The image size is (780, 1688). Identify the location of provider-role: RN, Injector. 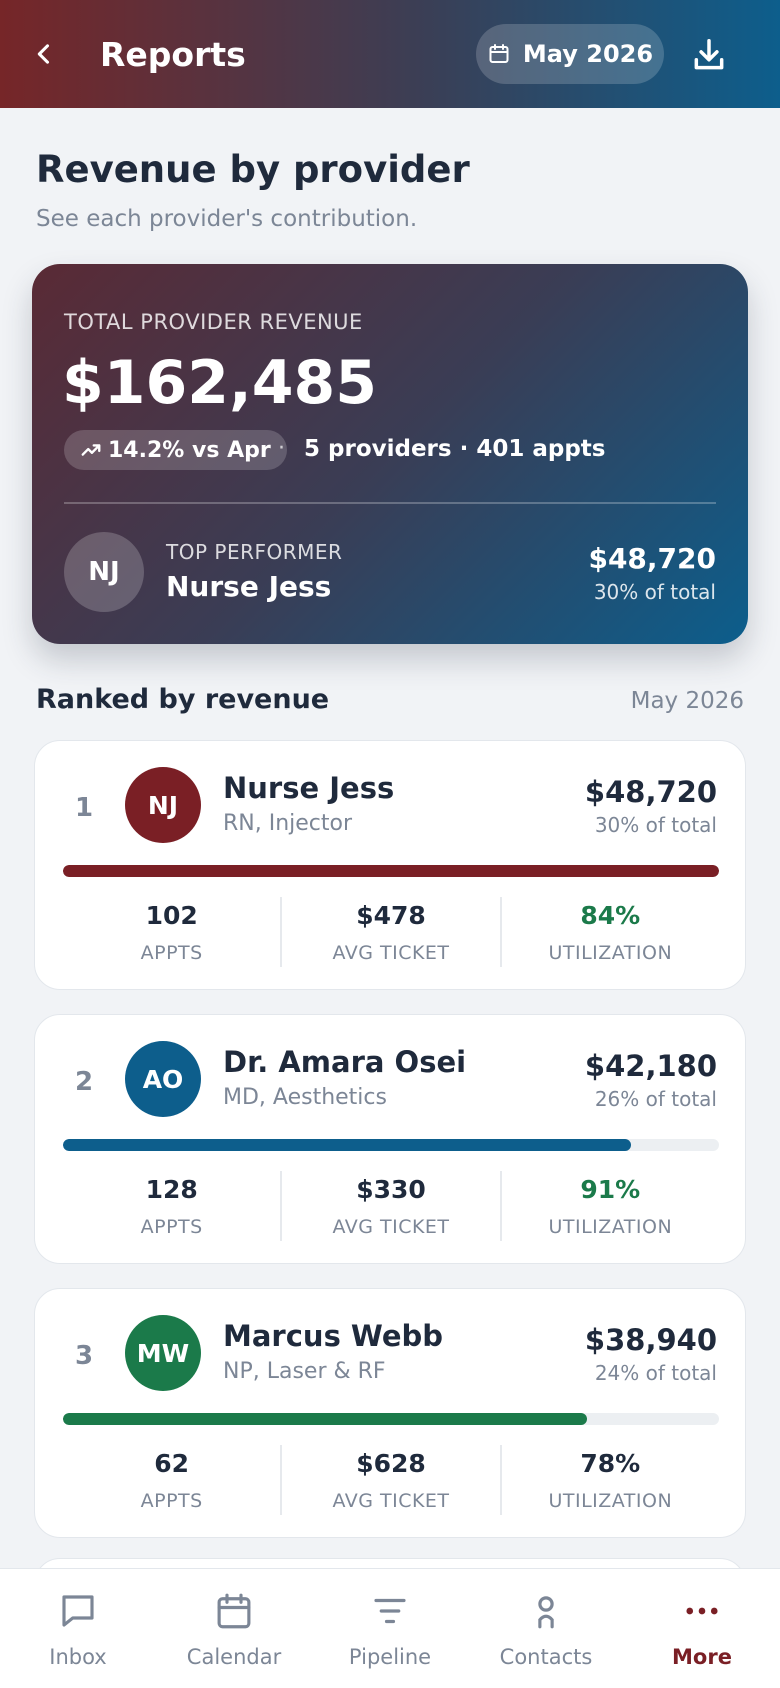
(288, 823).